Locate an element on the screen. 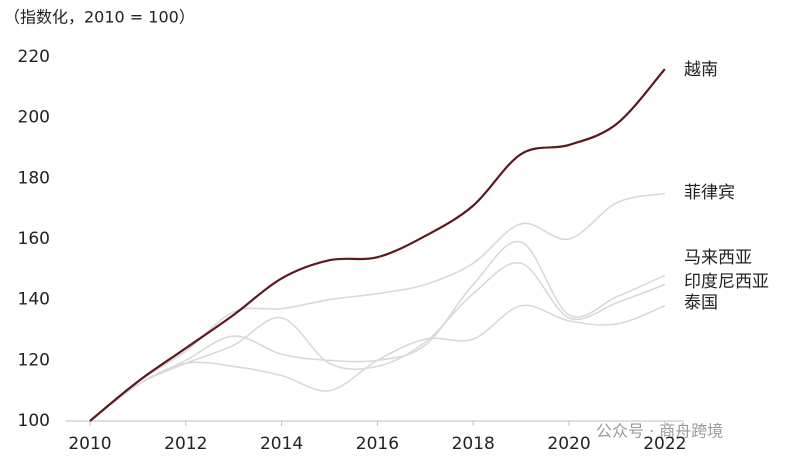 The width and height of the screenshot is (800, 465). y-tick-label: 180 is located at coordinates (34, 178).